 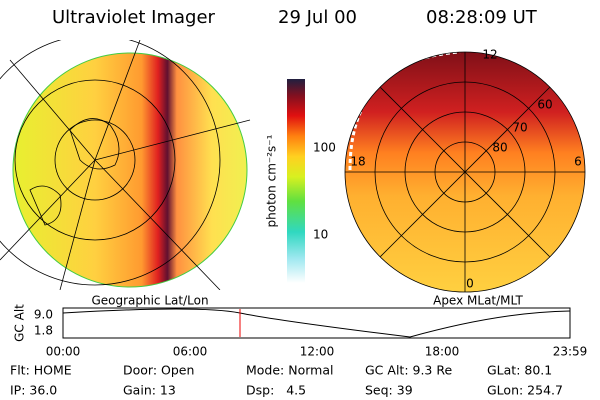 I want to click on colorbar, so click(x=296, y=181).